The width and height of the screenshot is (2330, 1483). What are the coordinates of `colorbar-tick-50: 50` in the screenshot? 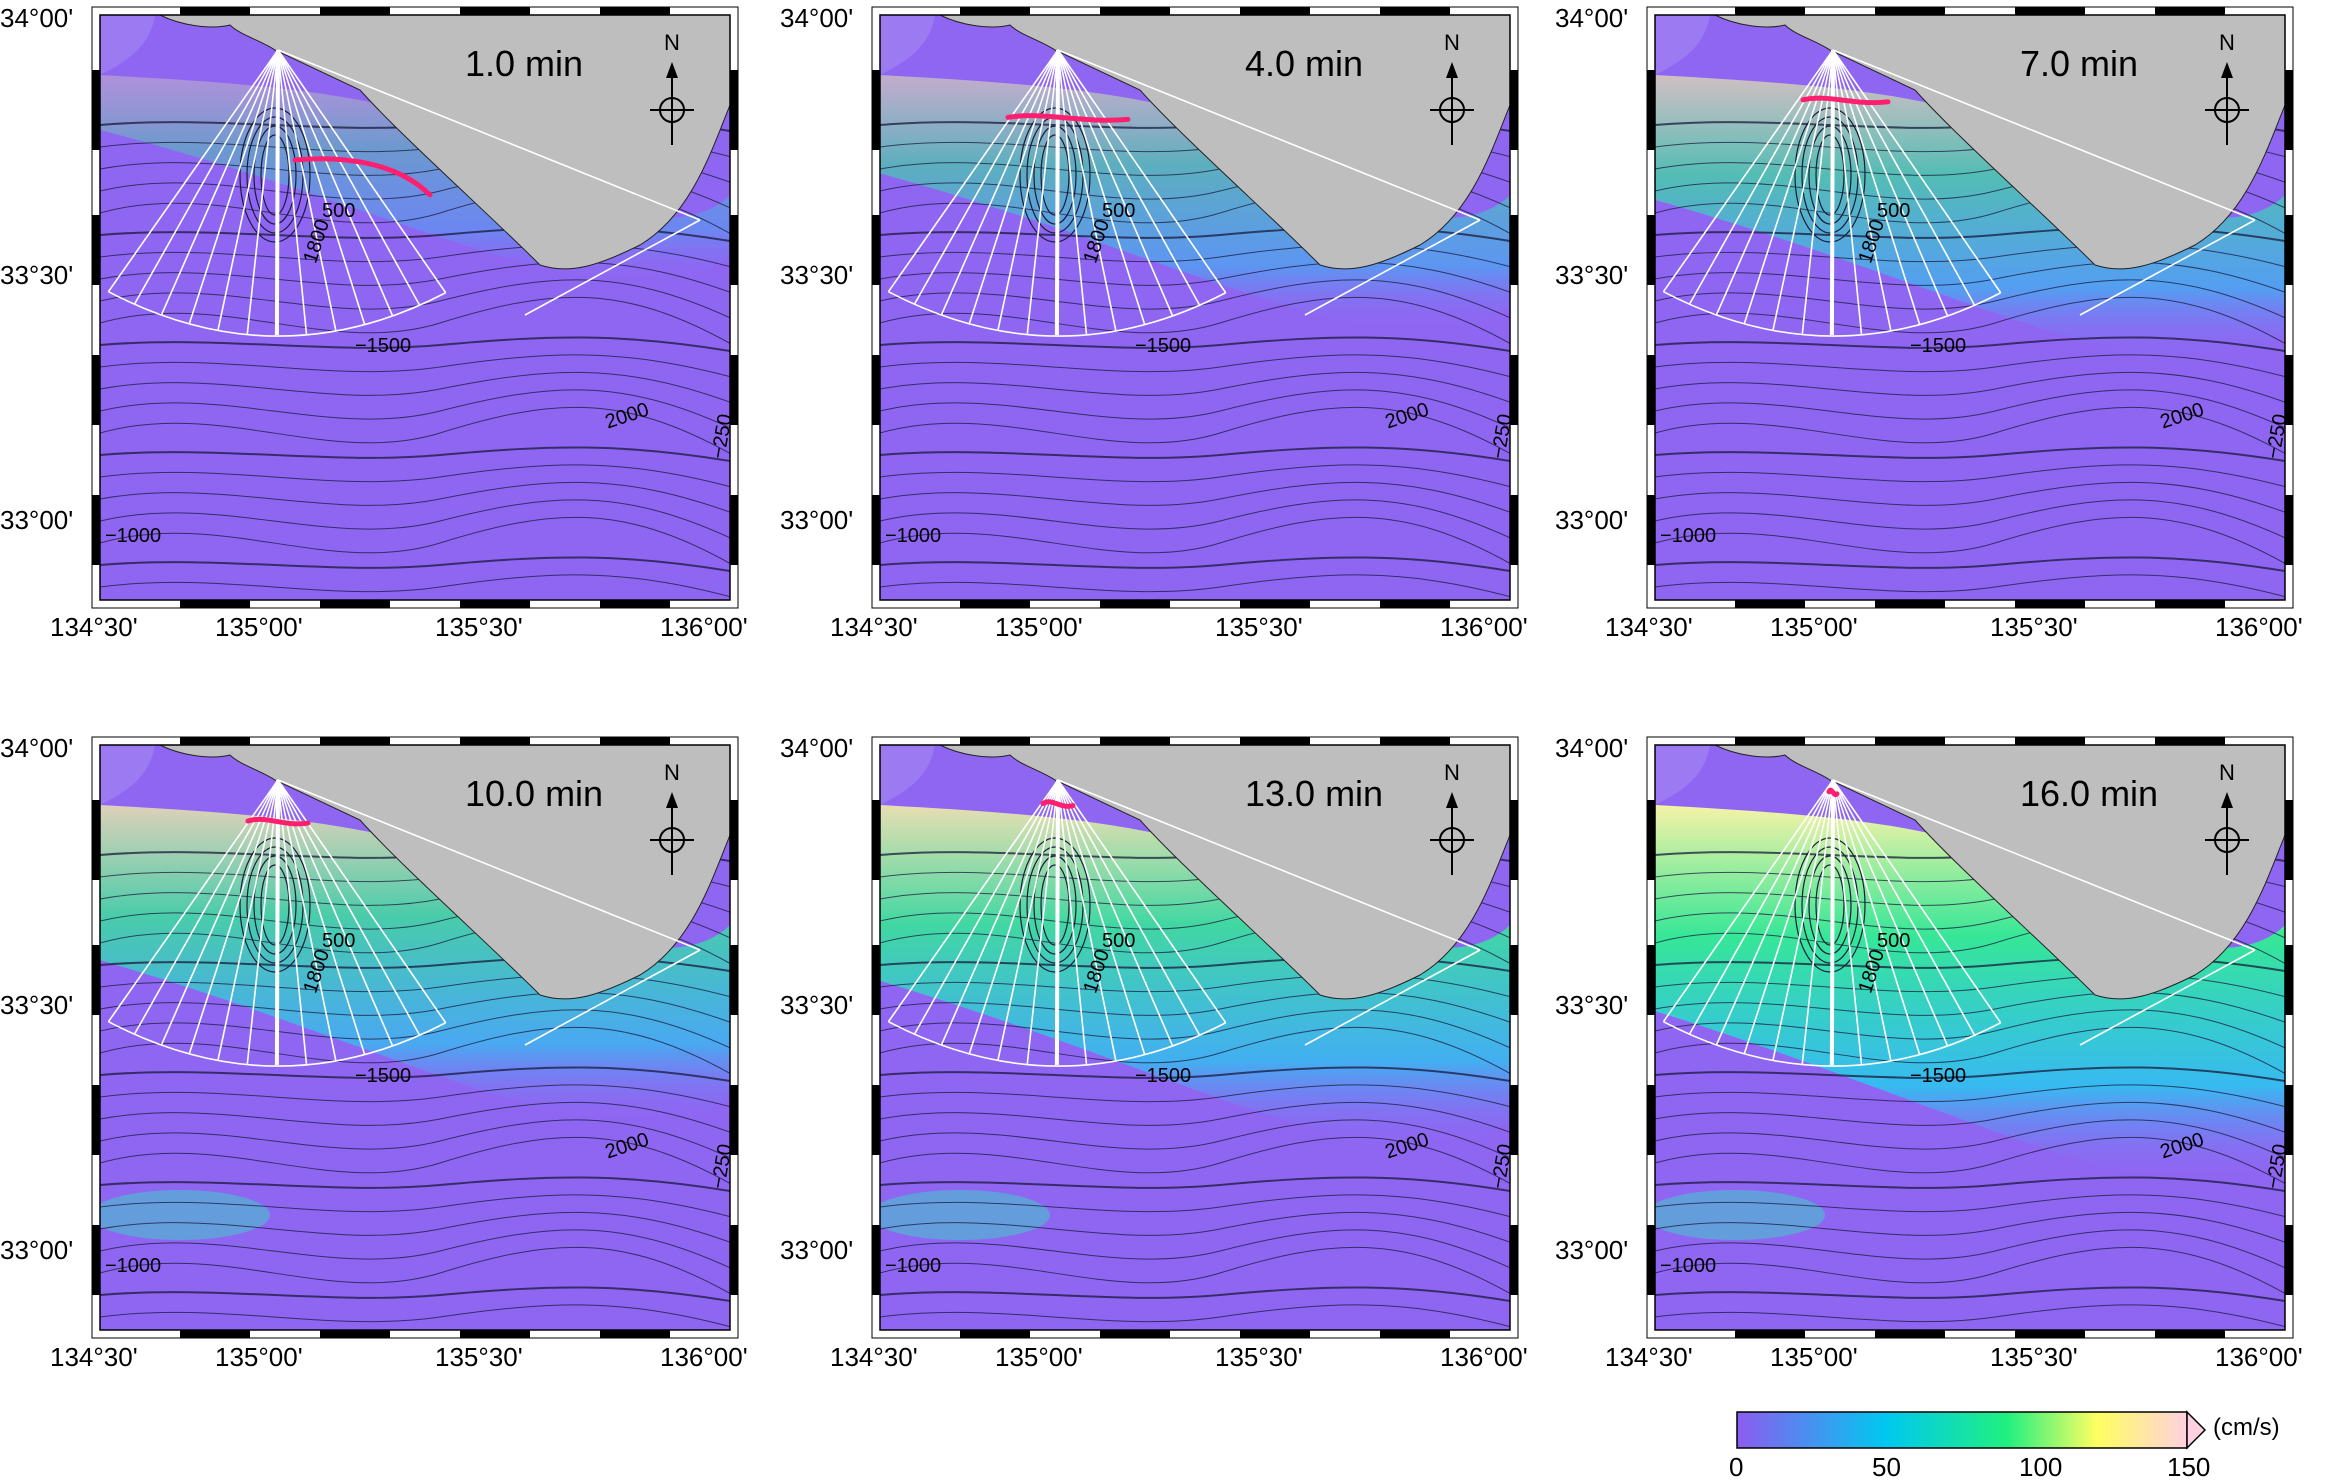 It's located at (1886, 1467).